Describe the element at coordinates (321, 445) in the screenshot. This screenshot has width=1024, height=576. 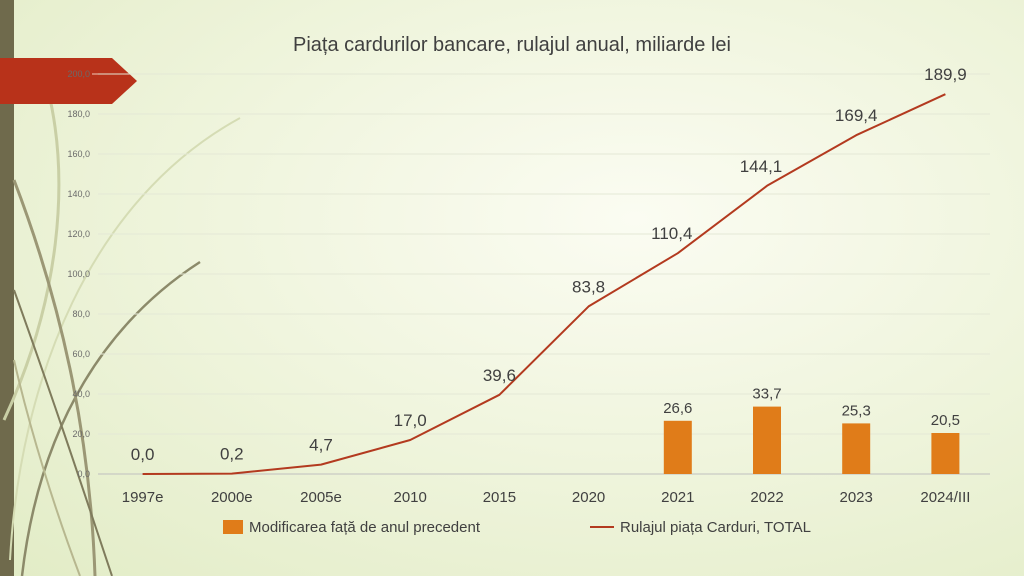
I see `line-data-label: 4,7` at that location.